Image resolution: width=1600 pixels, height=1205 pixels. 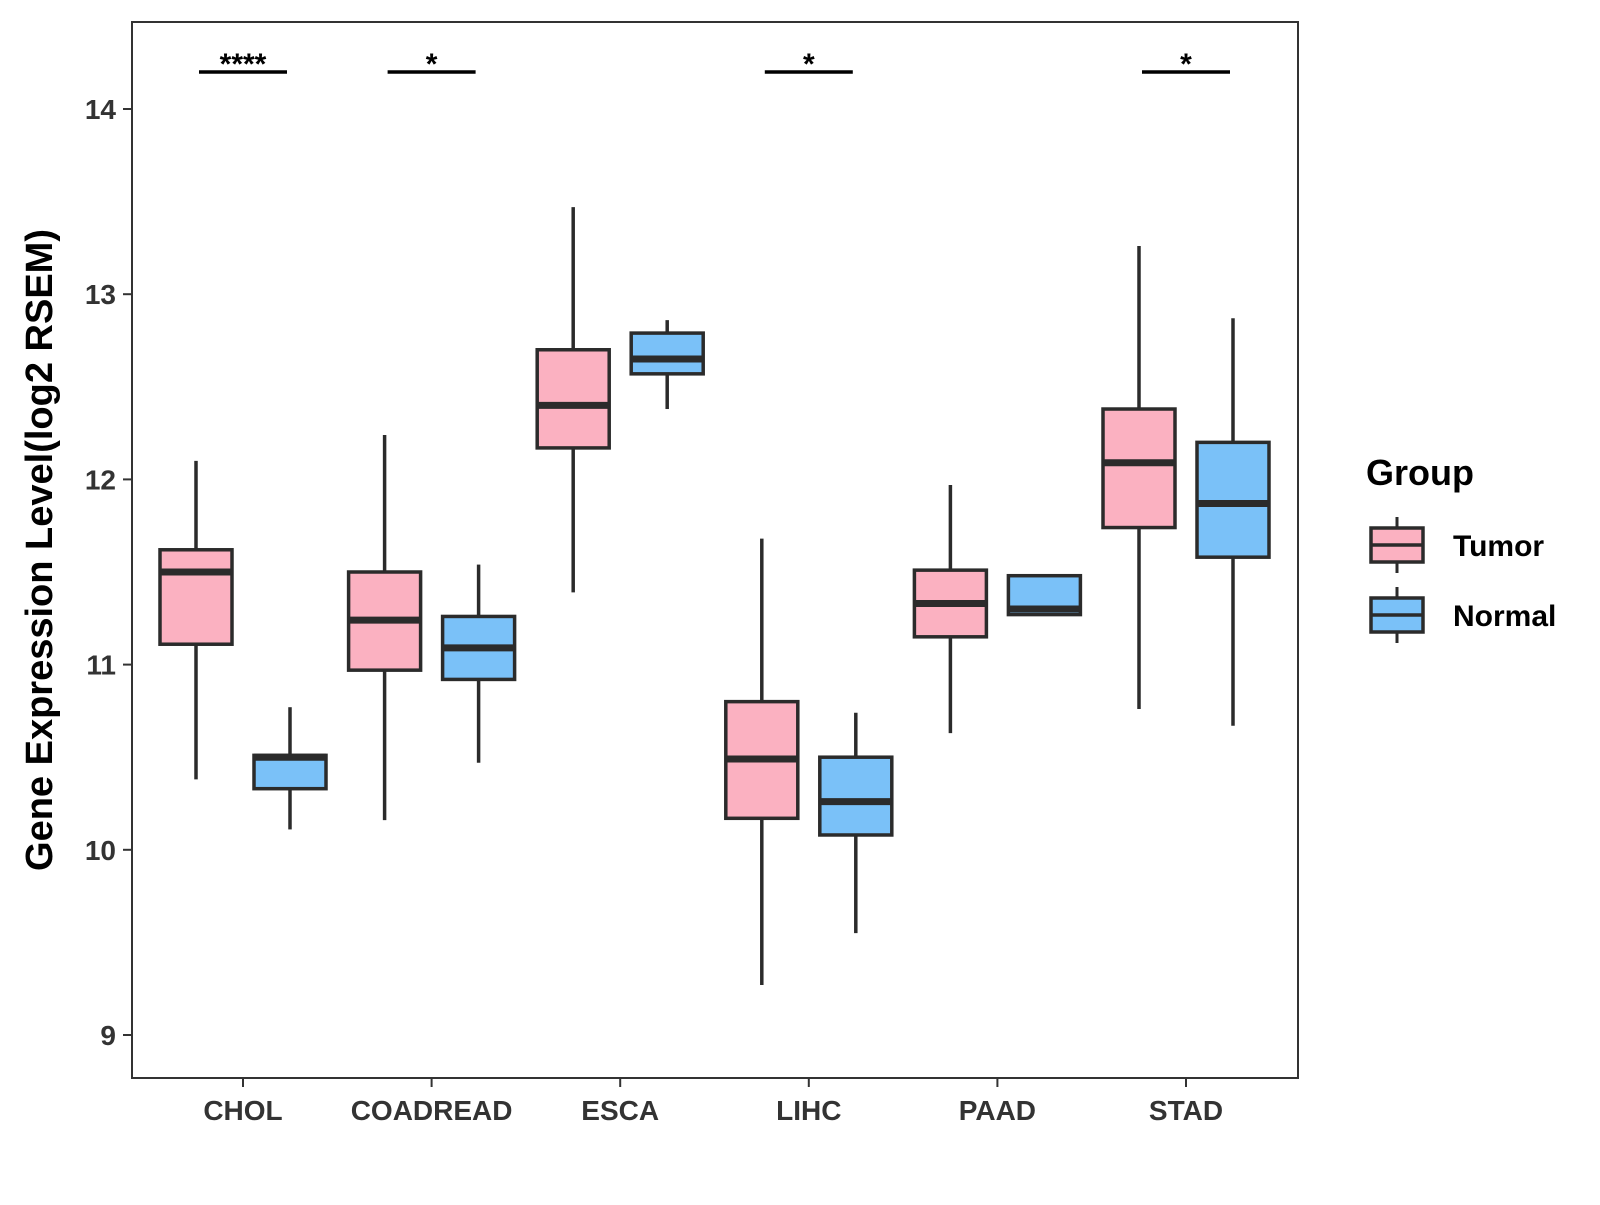 What do you see at coordinates (1233, 499) in the screenshot?
I see `box-body-normal-stad` at bounding box center [1233, 499].